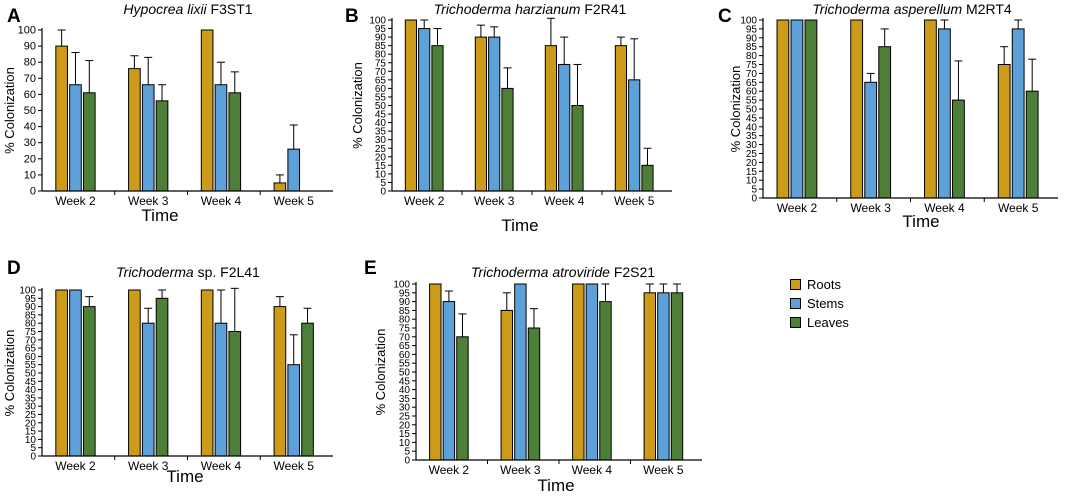 The height and width of the screenshot is (497, 1065). Describe the element at coordinates (564, 201) in the screenshot. I see `x-tick-label-b: Week 4` at that location.